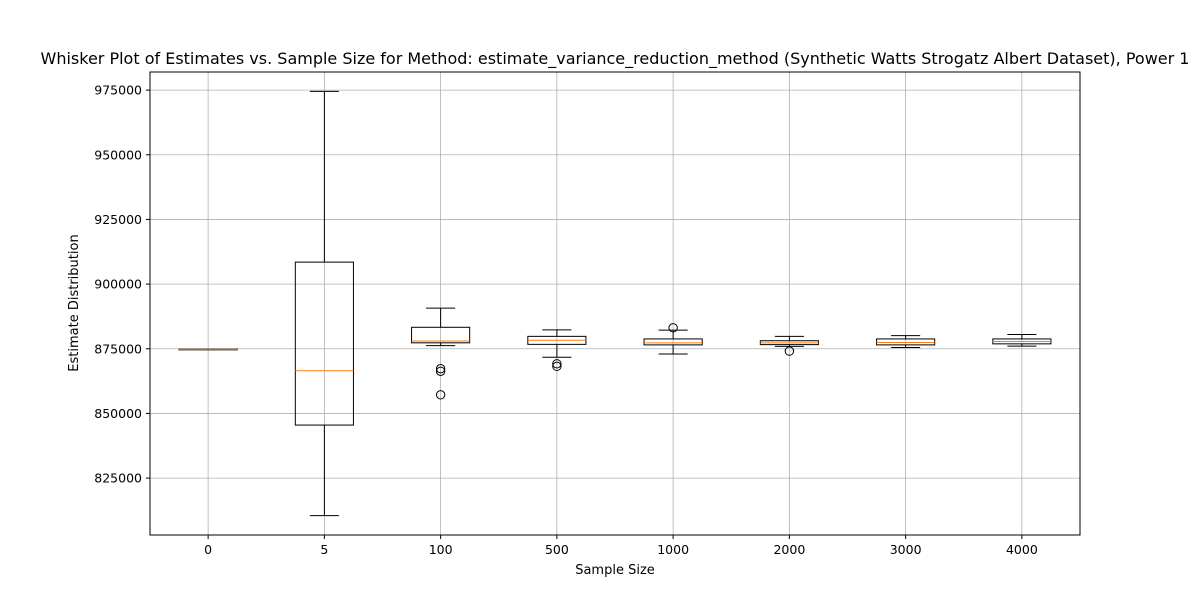 This screenshot has height=600, width=1200. What do you see at coordinates (118, 284) in the screenshot?
I see `y-tick-label: 900000` at bounding box center [118, 284].